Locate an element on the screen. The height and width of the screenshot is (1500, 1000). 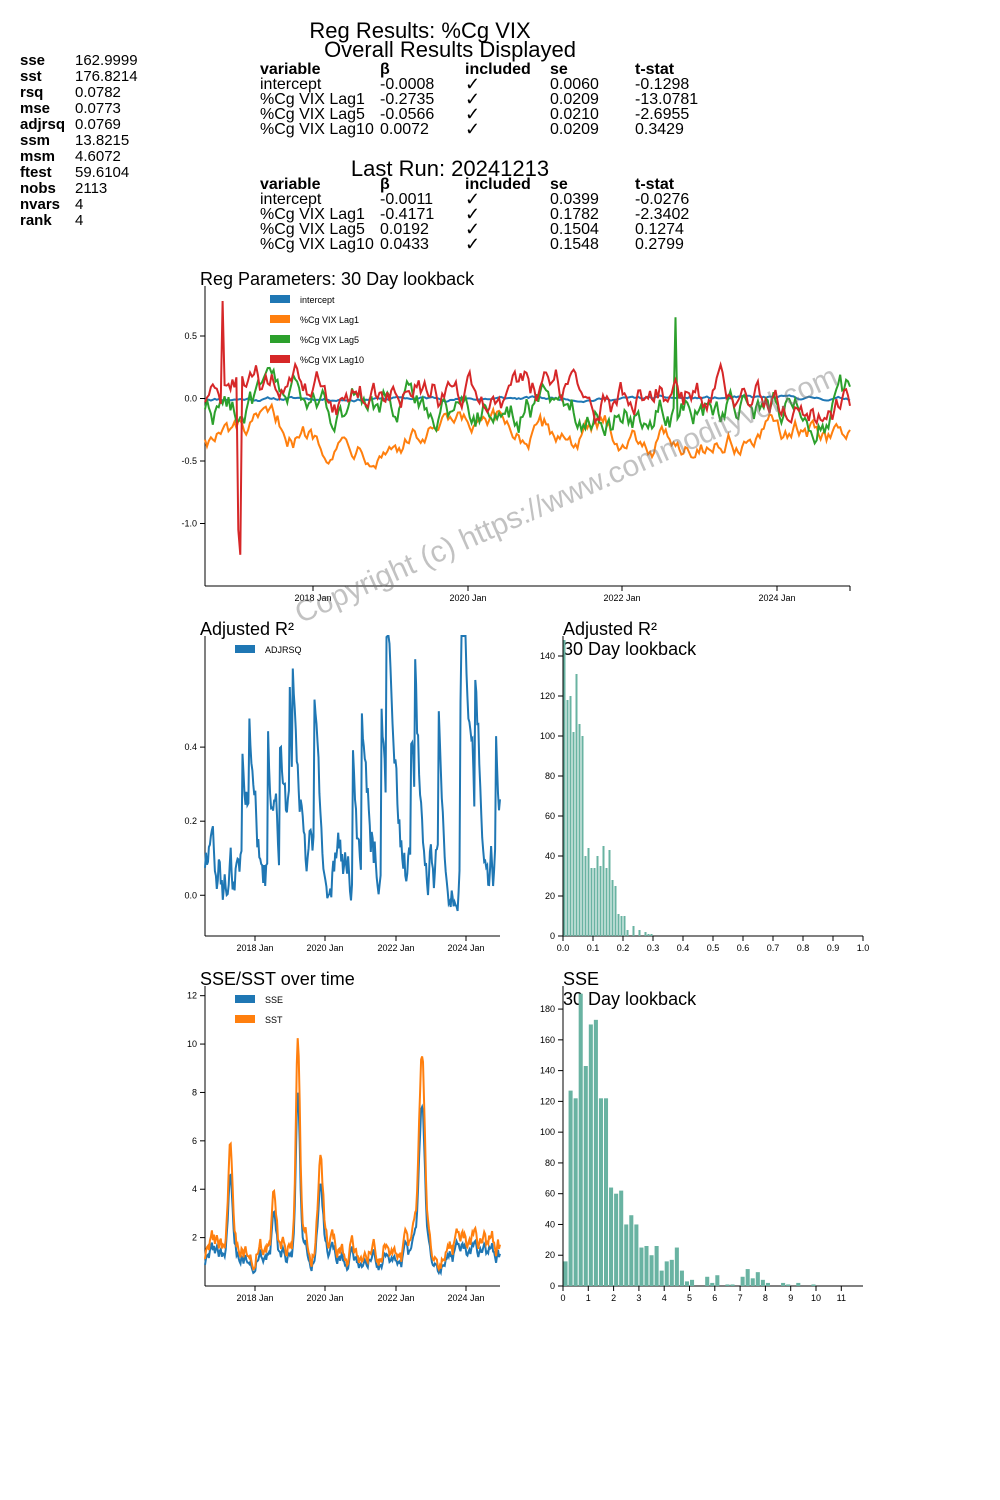
x-tick-label: 0.7 is located at coordinates (773, 948).